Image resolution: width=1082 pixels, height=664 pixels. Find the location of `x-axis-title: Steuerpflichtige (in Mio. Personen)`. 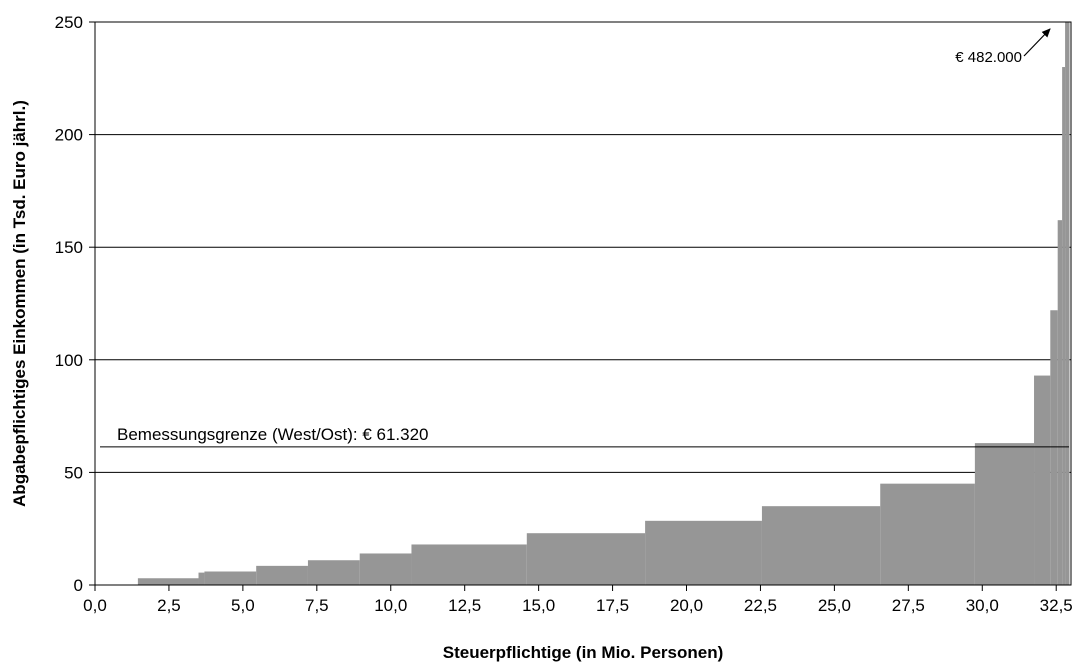

x-axis-title: Steuerpflichtige (in Mio. Personen) is located at coordinates (583, 652).